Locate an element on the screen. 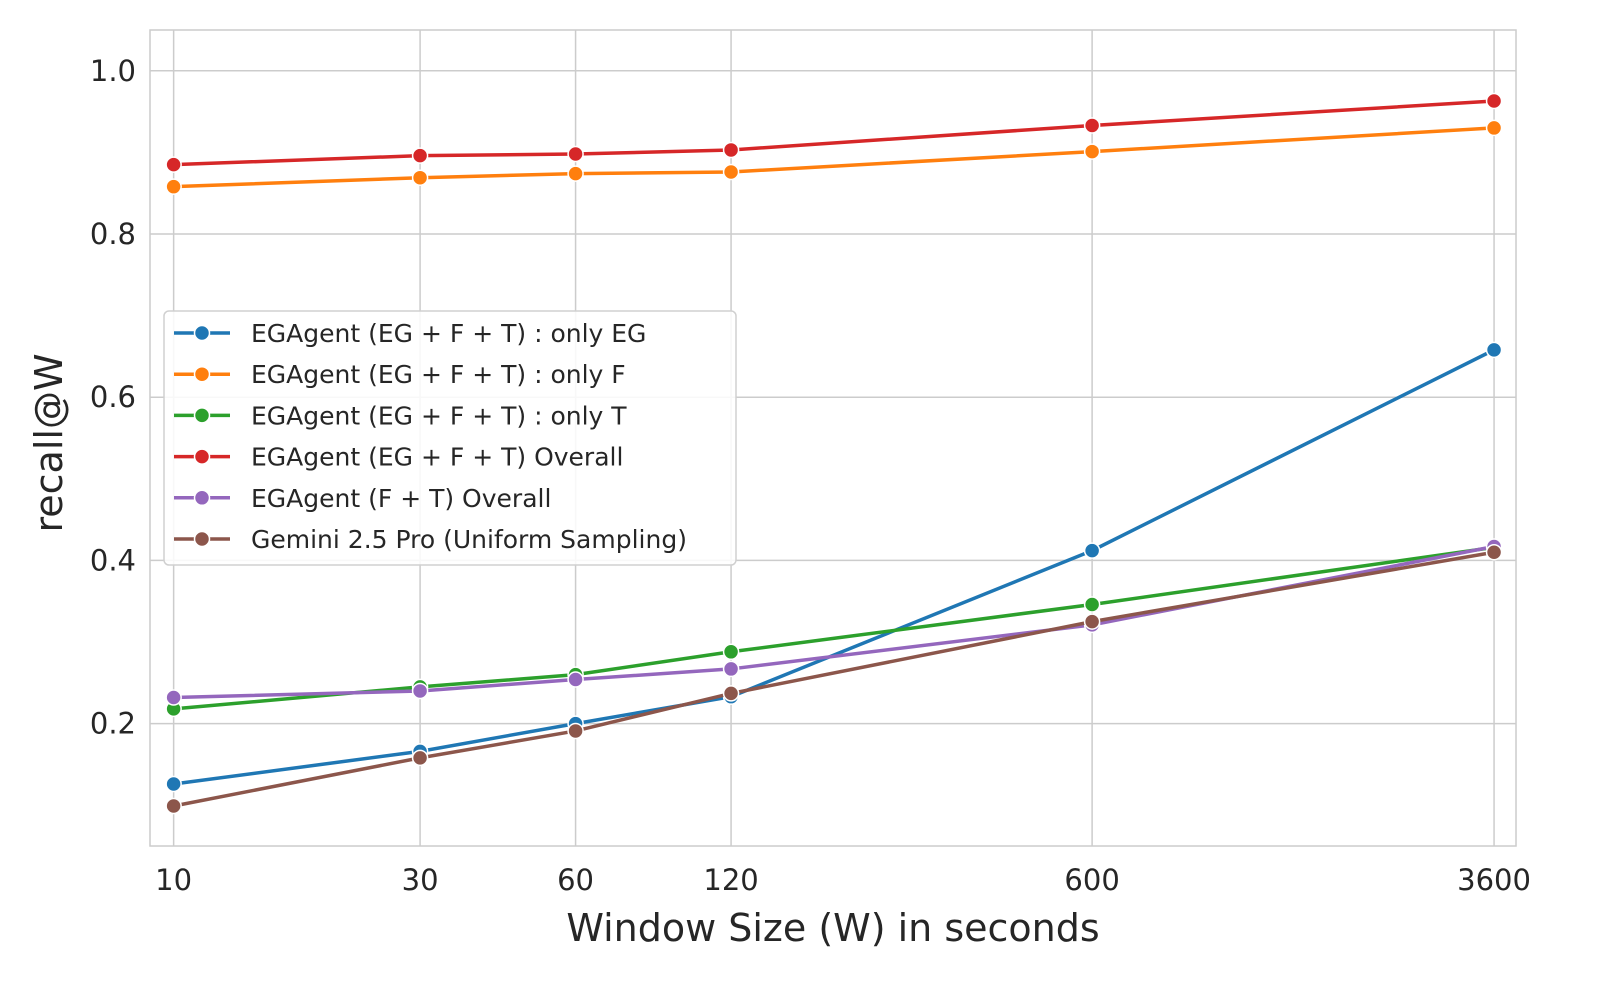 This screenshot has width=1600, height=1004. x-tick-label: 10 is located at coordinates (173, 880).